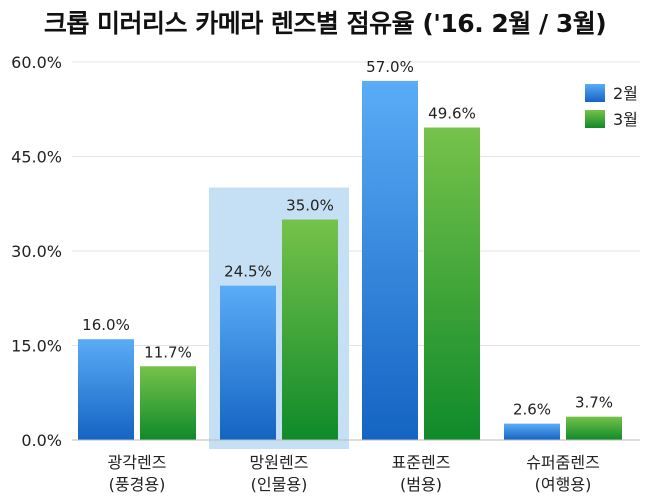  Describe the element at coordinates (390, 67) in the screenshot. I see `data-label: 57.0%` at that location.